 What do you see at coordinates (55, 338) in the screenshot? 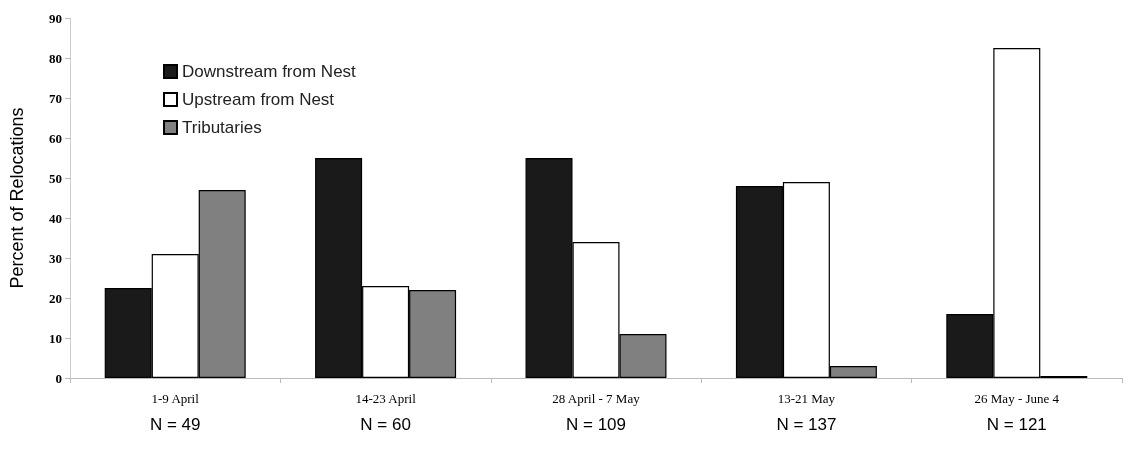
I see `y-tick-label: 10` at bounding box center [55, 338].